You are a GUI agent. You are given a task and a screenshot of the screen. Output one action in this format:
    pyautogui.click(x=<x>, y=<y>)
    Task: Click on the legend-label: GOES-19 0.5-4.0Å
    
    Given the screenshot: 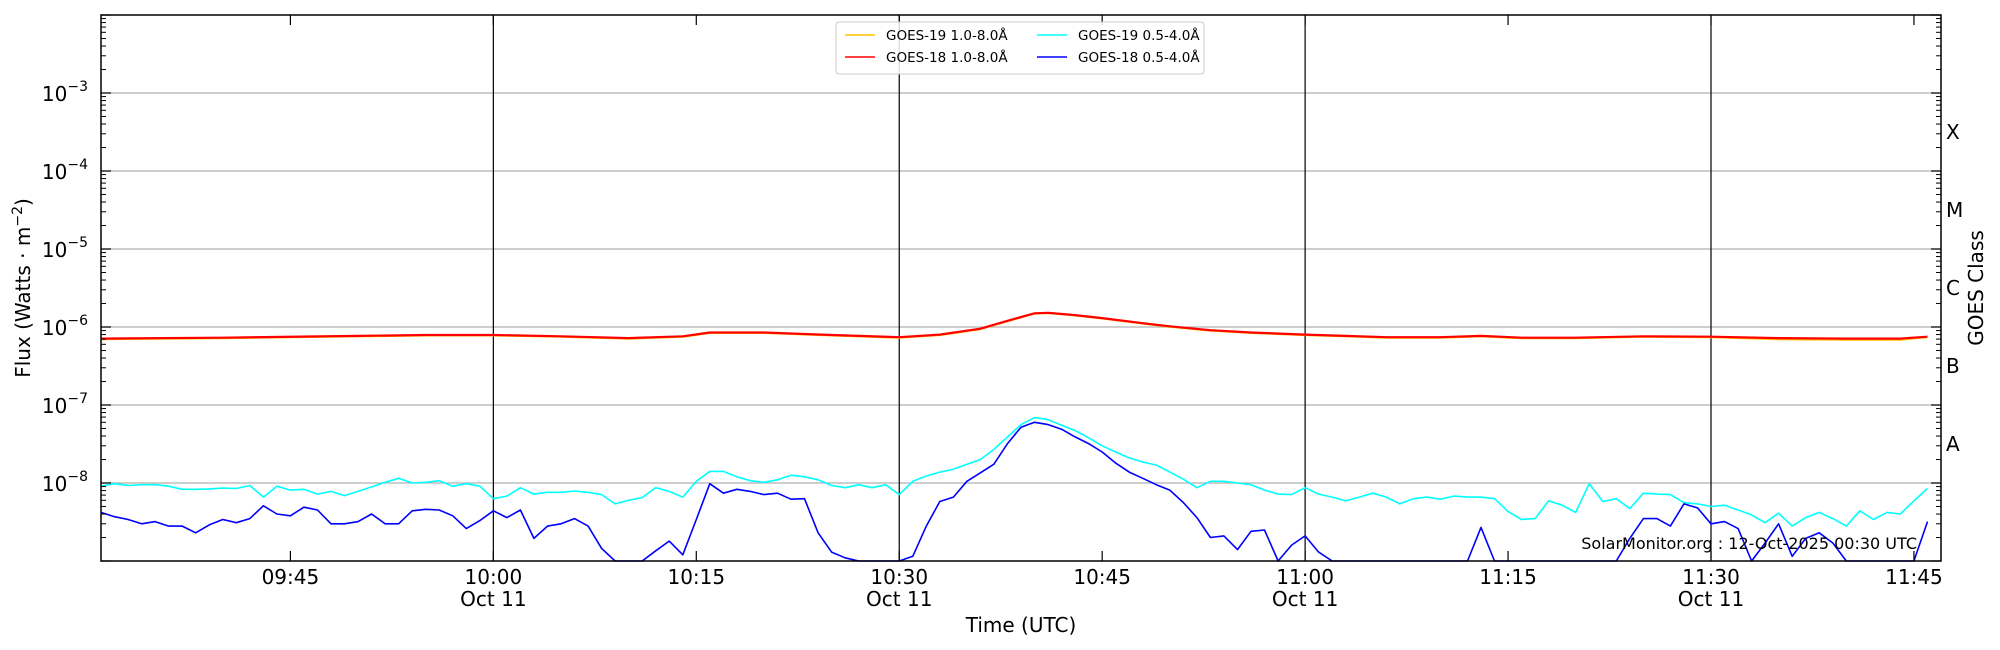 What is the action you would take?
    pyautogui.click(x=1139, y=35)
    